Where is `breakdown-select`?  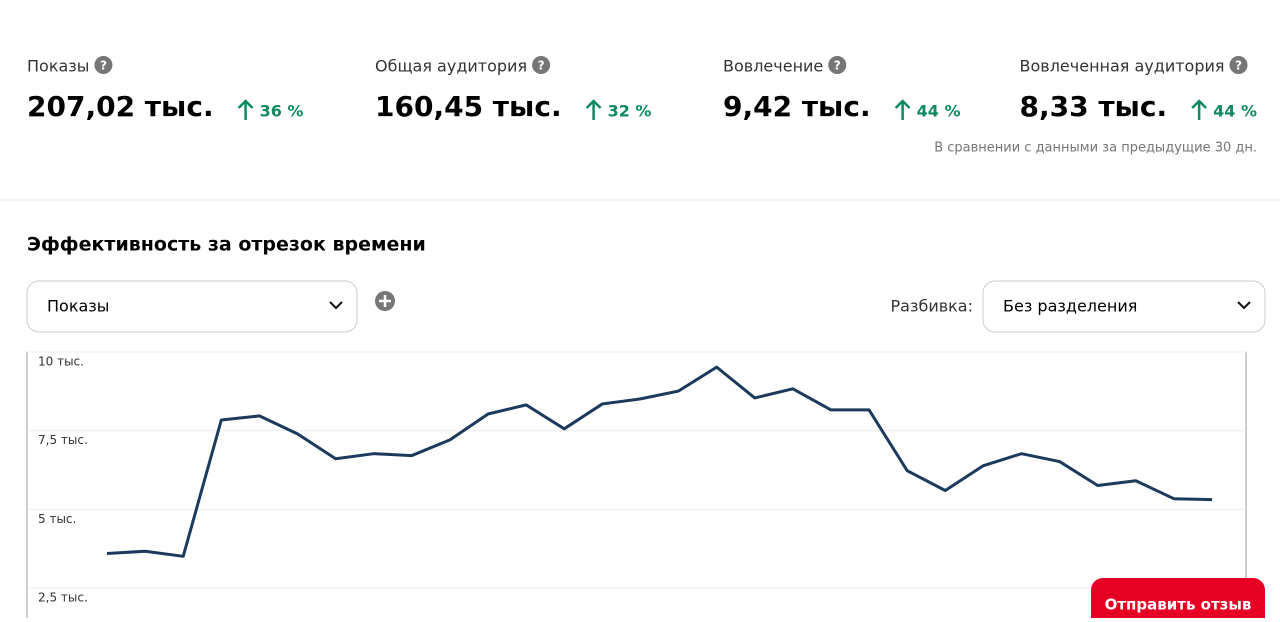 breakdown-select is located at coordinates (1124, 306).